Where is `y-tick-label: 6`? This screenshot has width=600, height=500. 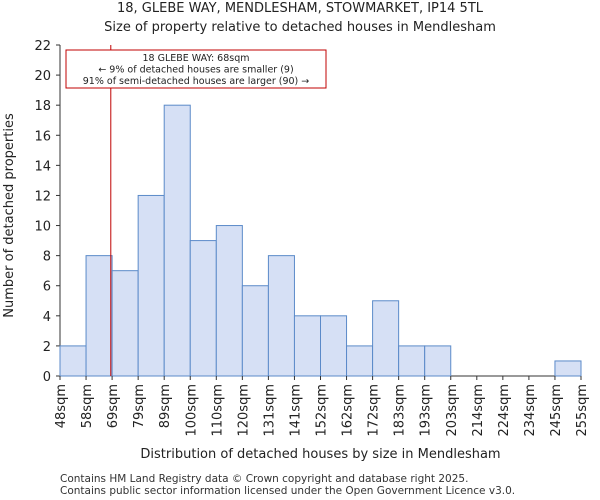 y-tick-label: 6 is located at coordinates (47, 287).